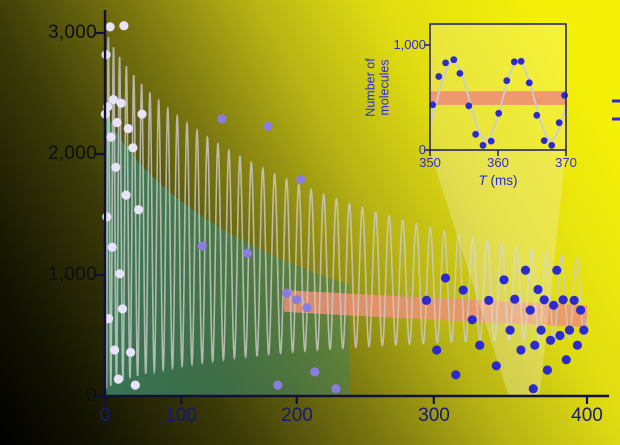 The height and width of the screenshot is (445, 620). I want to click on inset-x-tick-label-360: 360, so click(498, 162).